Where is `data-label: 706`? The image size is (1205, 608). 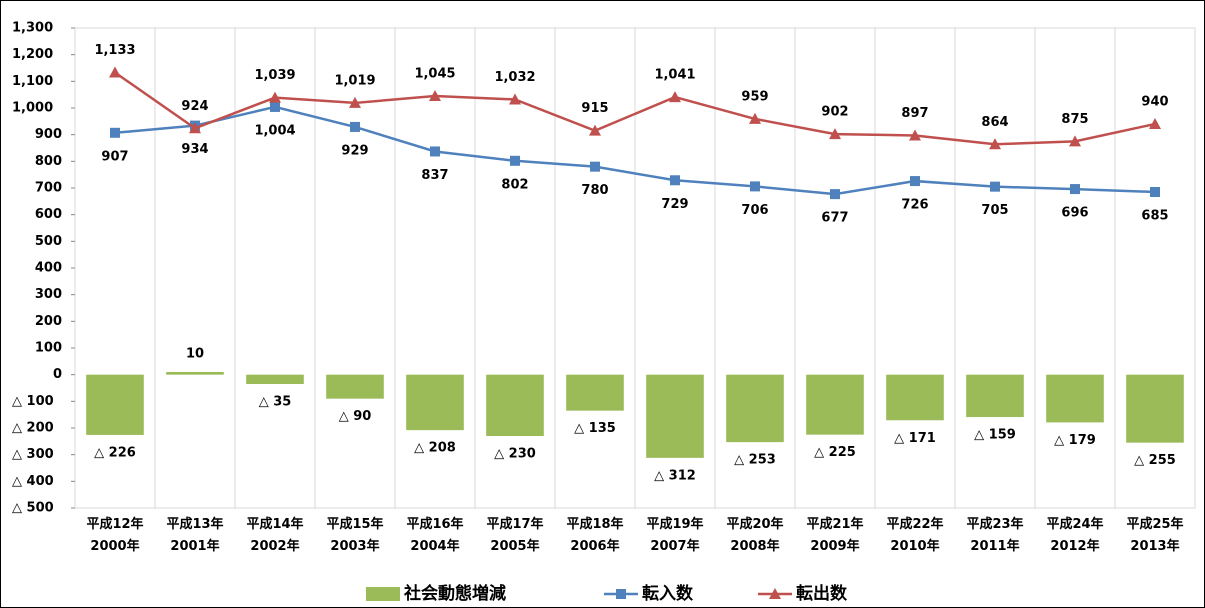
data-label: 706 is located at coordinates (754, 210).